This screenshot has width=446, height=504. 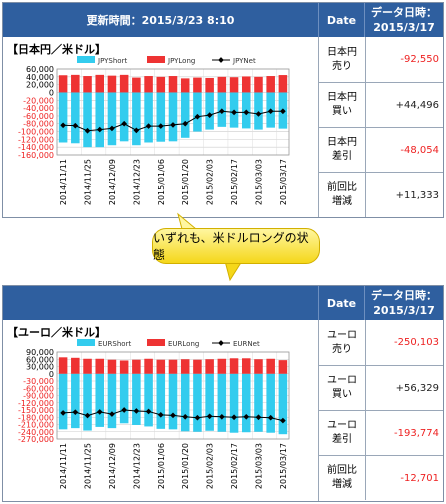 I want to click on y-tick-label: -270,000, so click(x=36, y=439).